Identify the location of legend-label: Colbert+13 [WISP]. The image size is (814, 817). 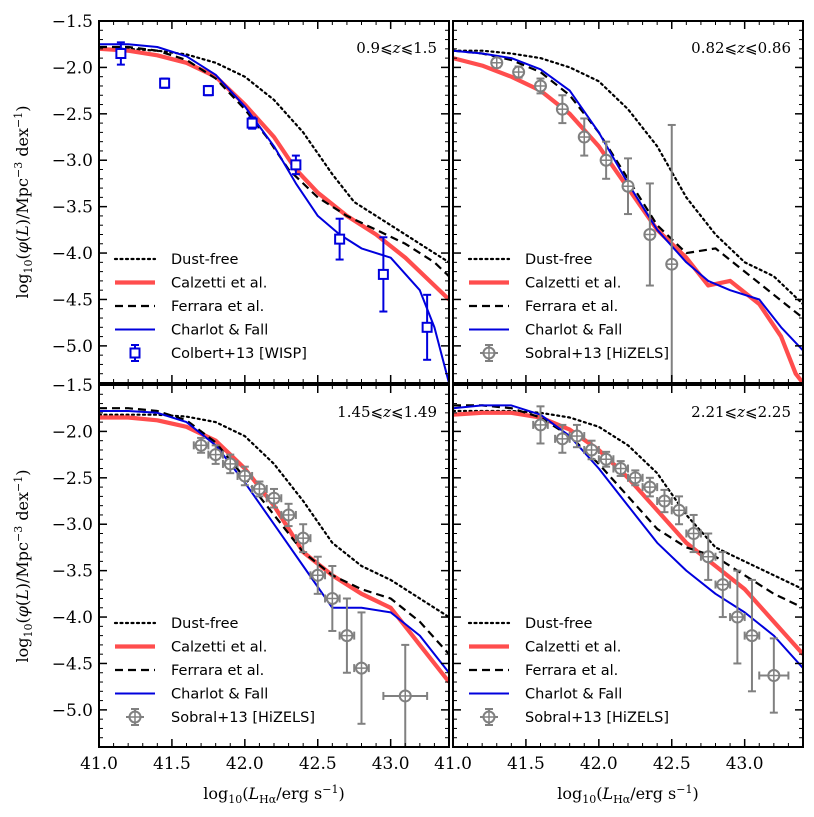
(239, 354).